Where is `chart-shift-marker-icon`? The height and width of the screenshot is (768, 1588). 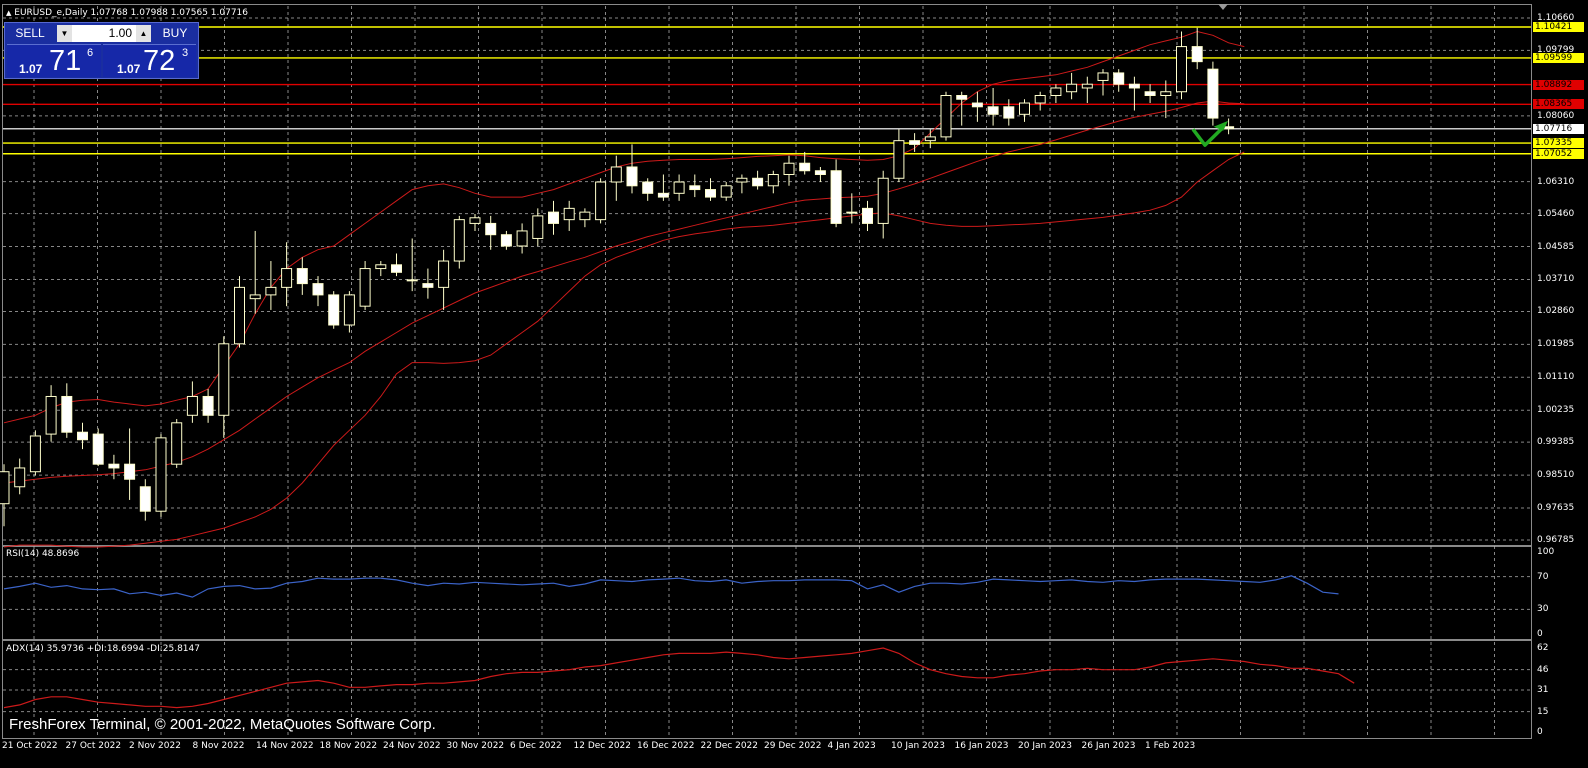
chart-shift-marker-icon is located at coordinates (1223, 7).